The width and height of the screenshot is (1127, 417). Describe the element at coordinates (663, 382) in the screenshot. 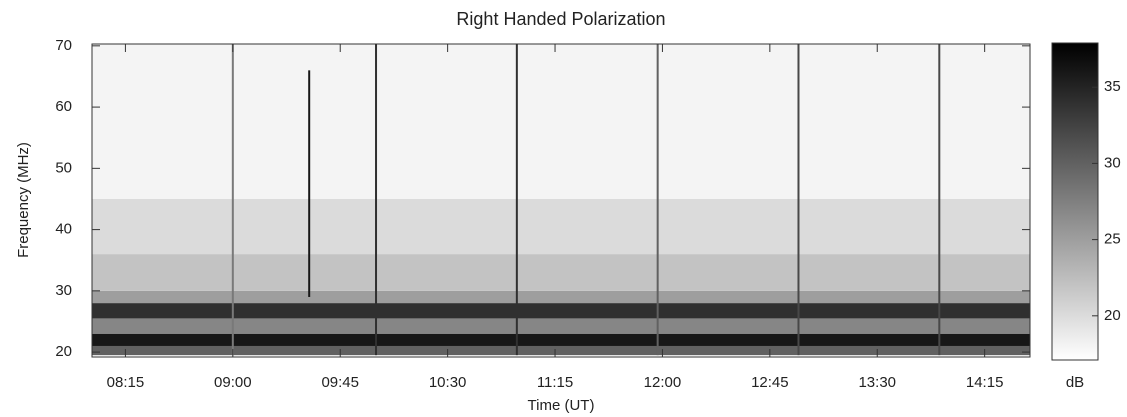

I see `x-tick-label: 12:00` at that location.